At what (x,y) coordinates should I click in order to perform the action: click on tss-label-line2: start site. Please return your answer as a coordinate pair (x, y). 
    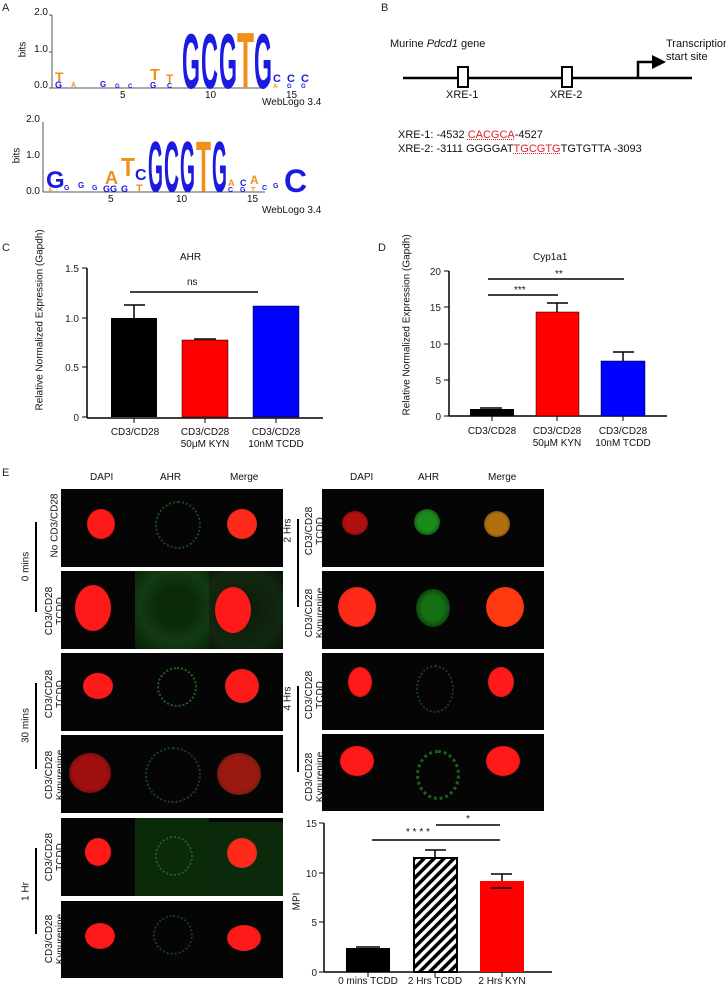
    Looking at the image, I should click on (687, 57).